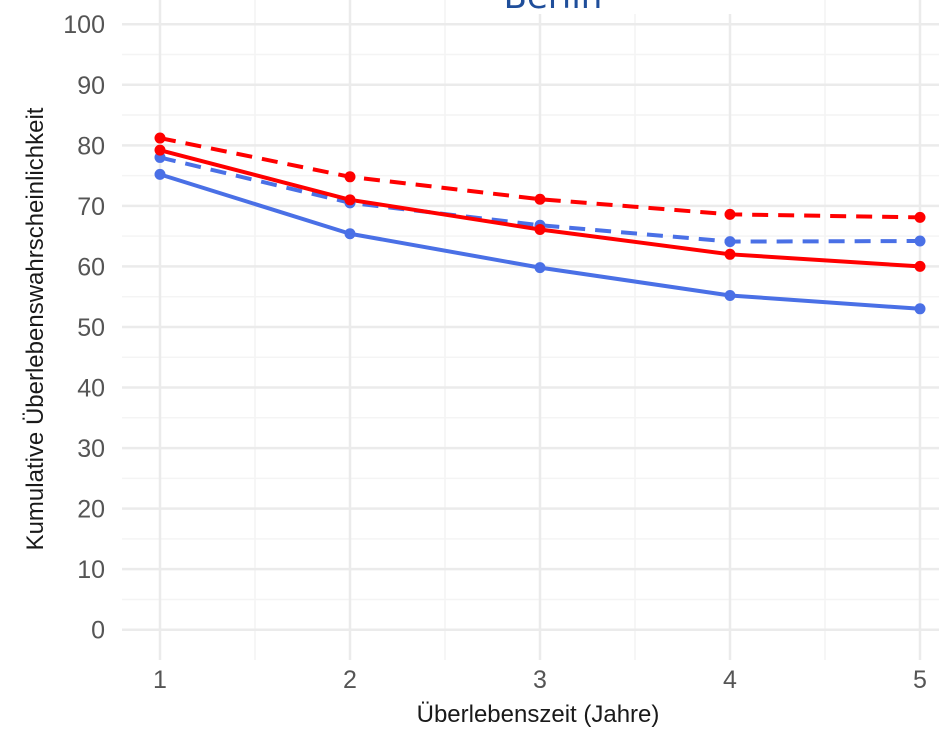 The image size is (941, 730). I want to click on x-axis-title: Überlebenszeit (Jahre), so click(538, 714).